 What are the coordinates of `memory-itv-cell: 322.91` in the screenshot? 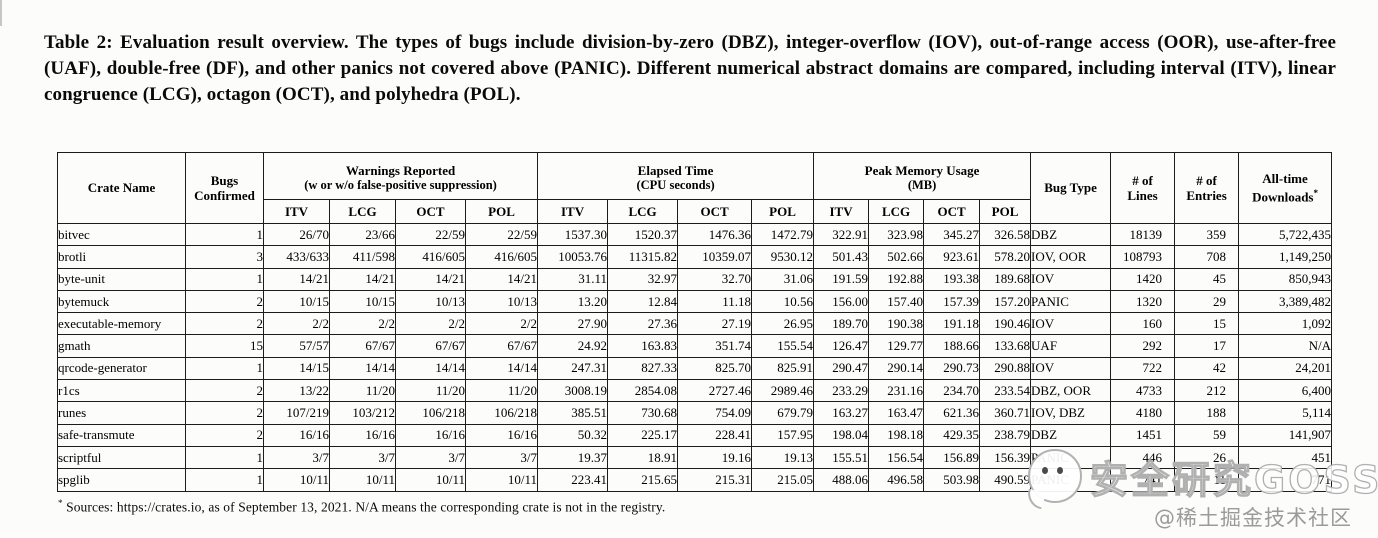 It's located at (841, 234).